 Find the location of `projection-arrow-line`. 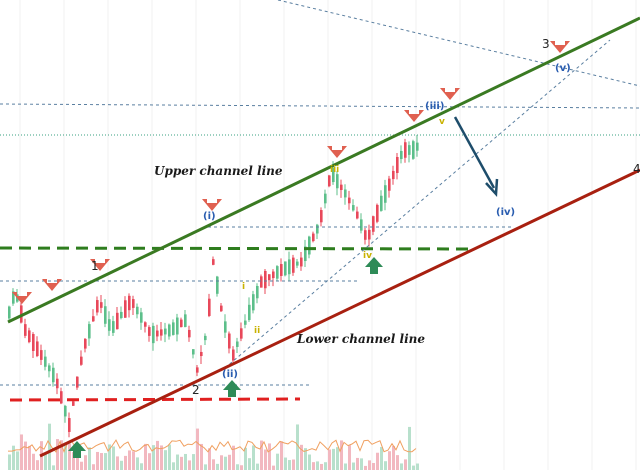

projection-arrow-line is located at coordinates (474, 152).